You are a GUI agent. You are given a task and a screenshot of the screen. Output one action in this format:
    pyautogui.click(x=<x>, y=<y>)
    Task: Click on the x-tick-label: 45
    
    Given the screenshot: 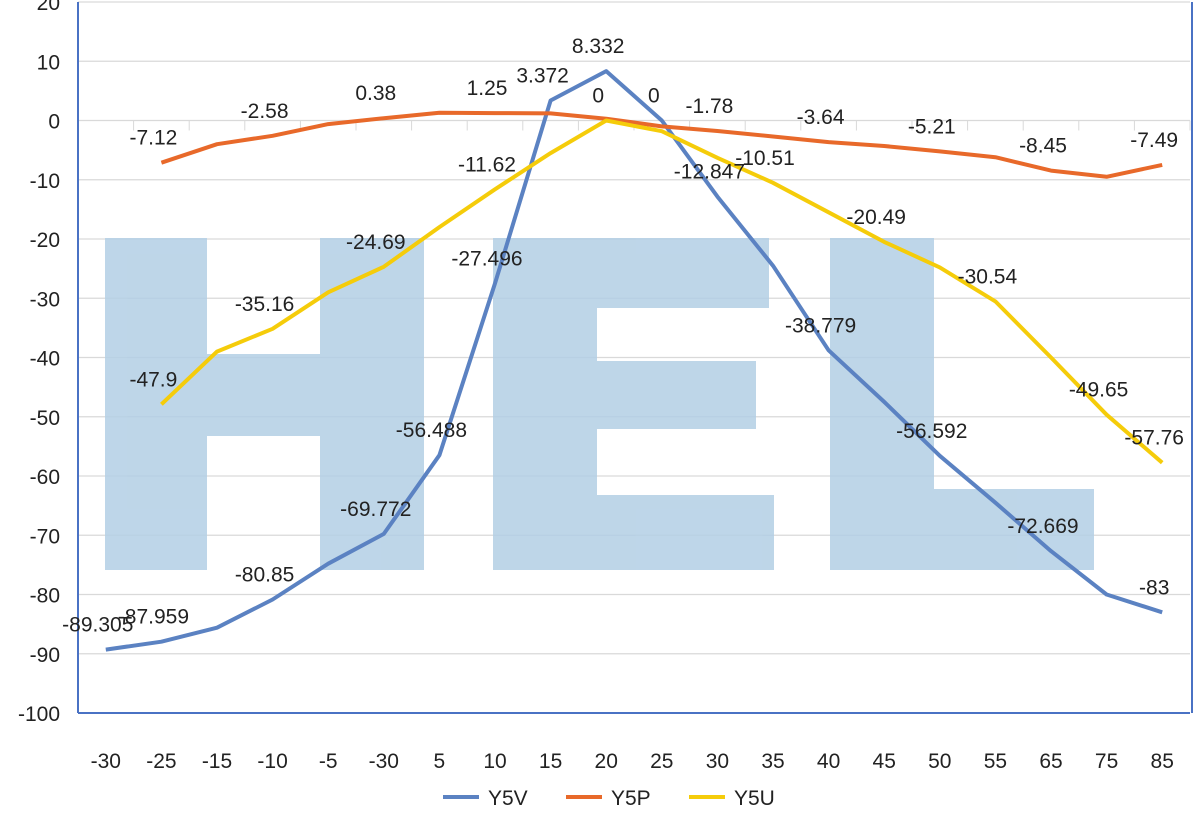 What is the action you would take?
    pyautogui.click(x=884, y=761)
    